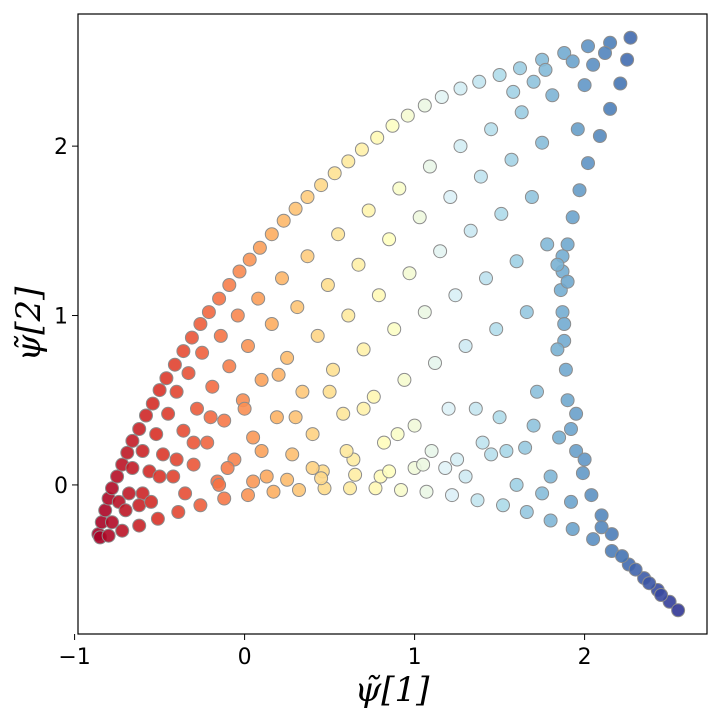 This screenshot has height=720, width=720. Describe the element at coordinates (61, 486) in the screenshot. I see `y-tick-label: 0` at that location.